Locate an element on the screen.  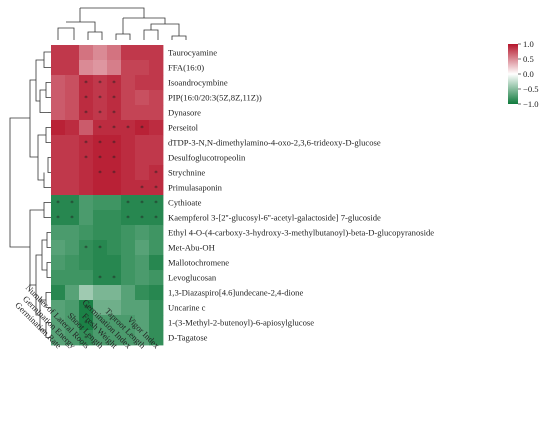
row-label: Perseitol is located at coordinates (183, 128).